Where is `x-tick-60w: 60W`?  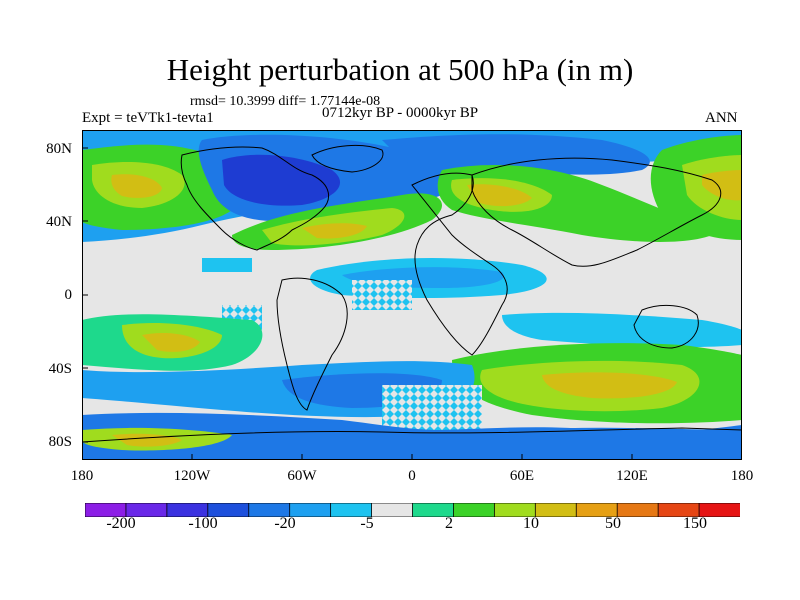
x-tick-60w: 60W is located at coordinates (302, 476).